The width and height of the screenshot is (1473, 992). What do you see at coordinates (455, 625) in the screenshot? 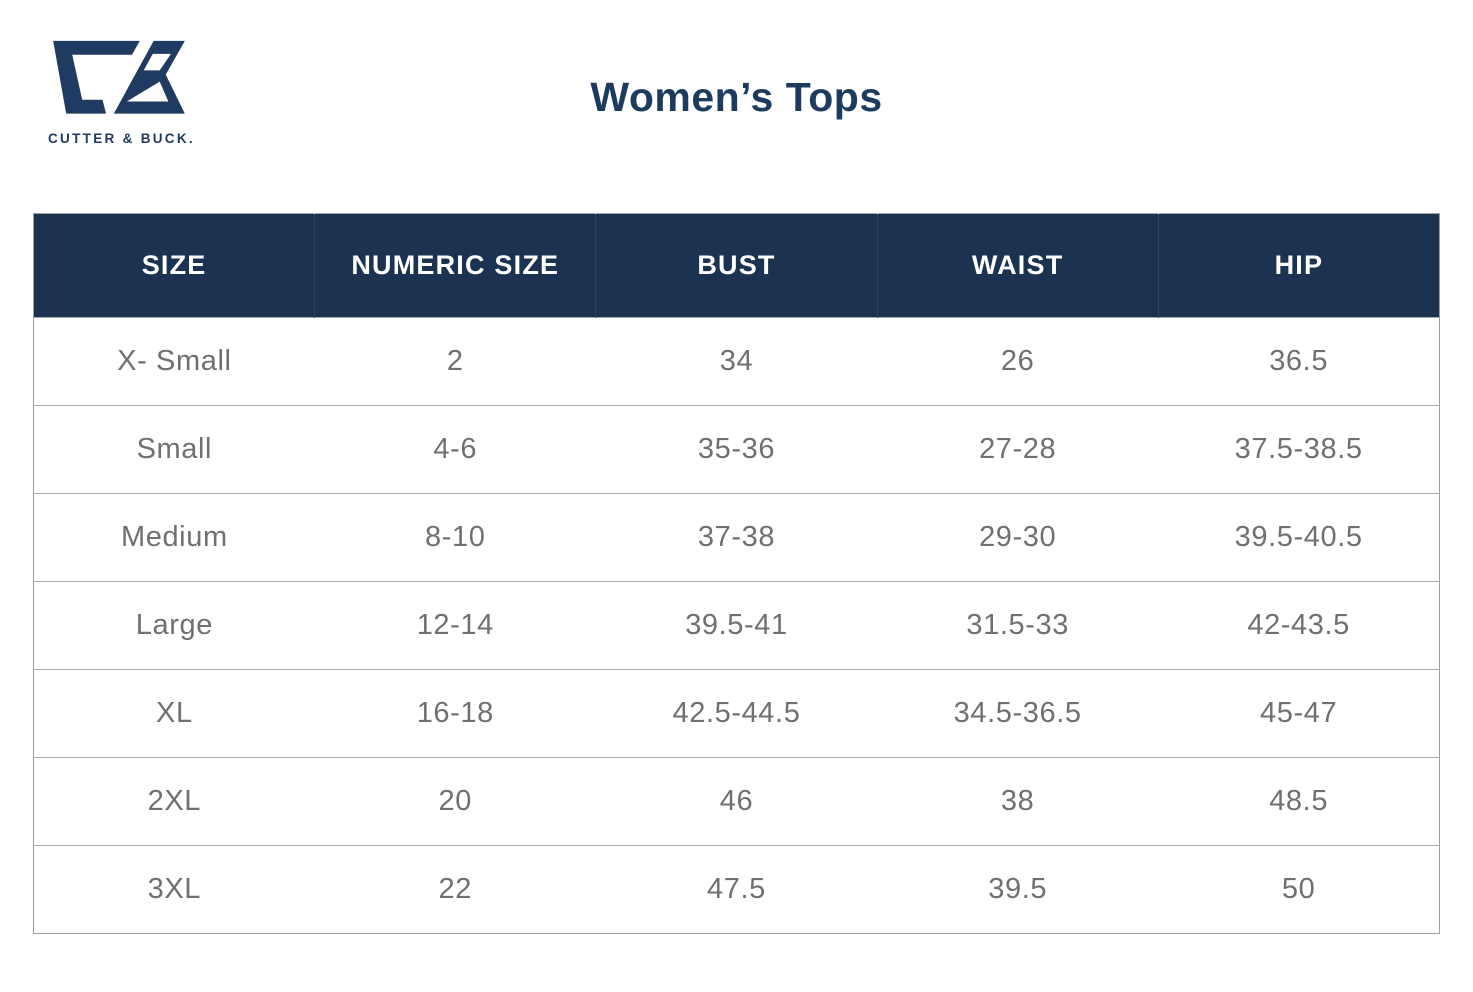
I see `table-cell: 12-14` at bounding box center [455, 625].